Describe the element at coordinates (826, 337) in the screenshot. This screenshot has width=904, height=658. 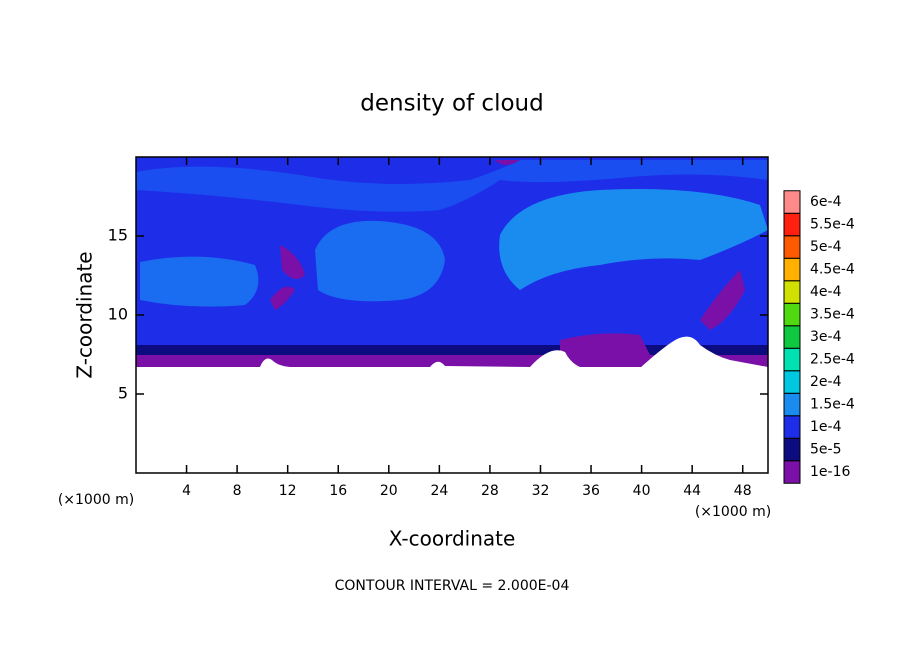
I see `colorbar-label: 3e-4` at that location.